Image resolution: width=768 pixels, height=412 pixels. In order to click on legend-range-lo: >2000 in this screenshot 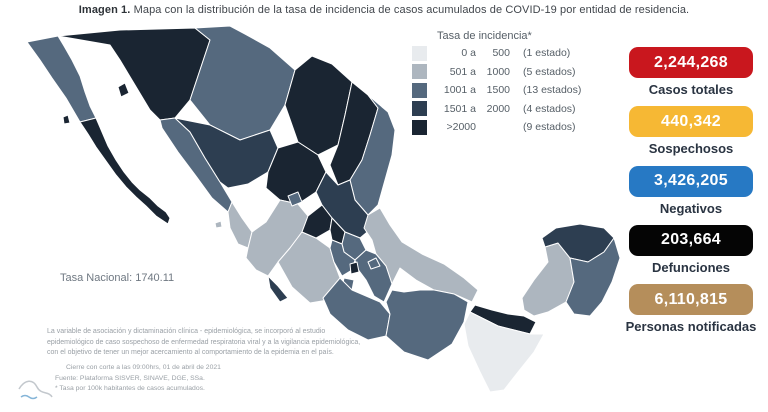, I will do `click(461, 127)`.